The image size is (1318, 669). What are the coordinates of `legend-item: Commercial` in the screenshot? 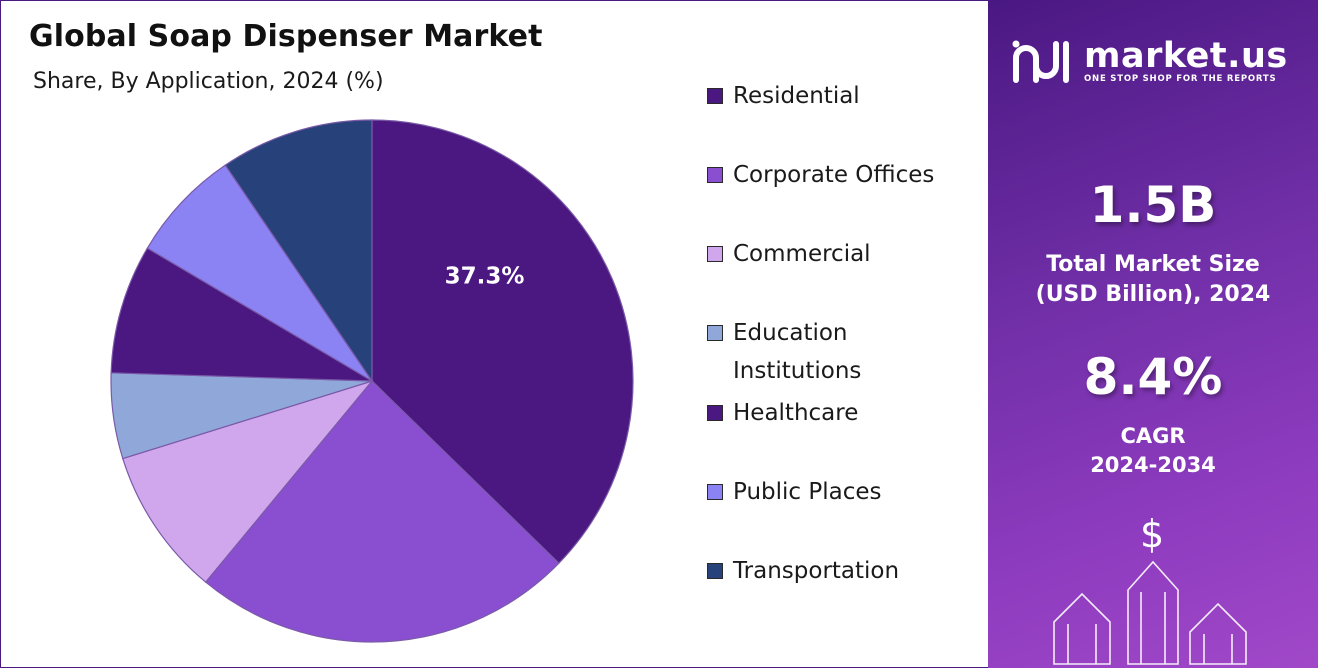 It's located at (840, 256).